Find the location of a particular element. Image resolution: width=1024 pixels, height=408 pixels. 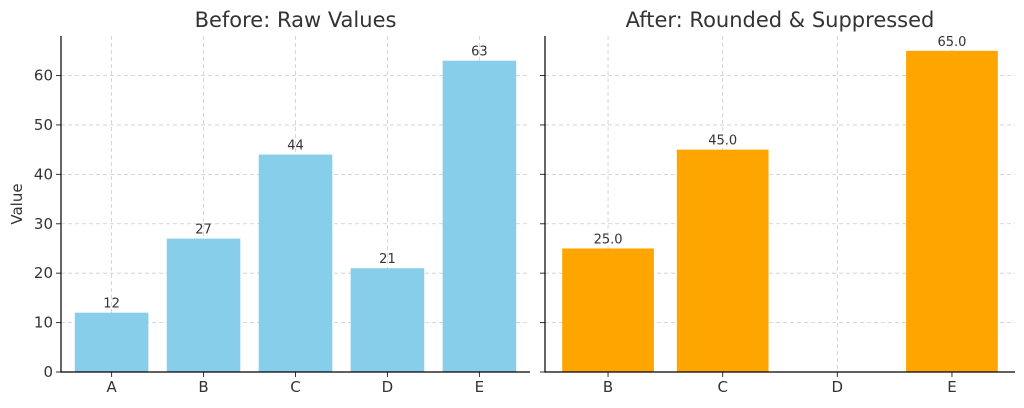

bar-D is located at coordinates (387, 320).